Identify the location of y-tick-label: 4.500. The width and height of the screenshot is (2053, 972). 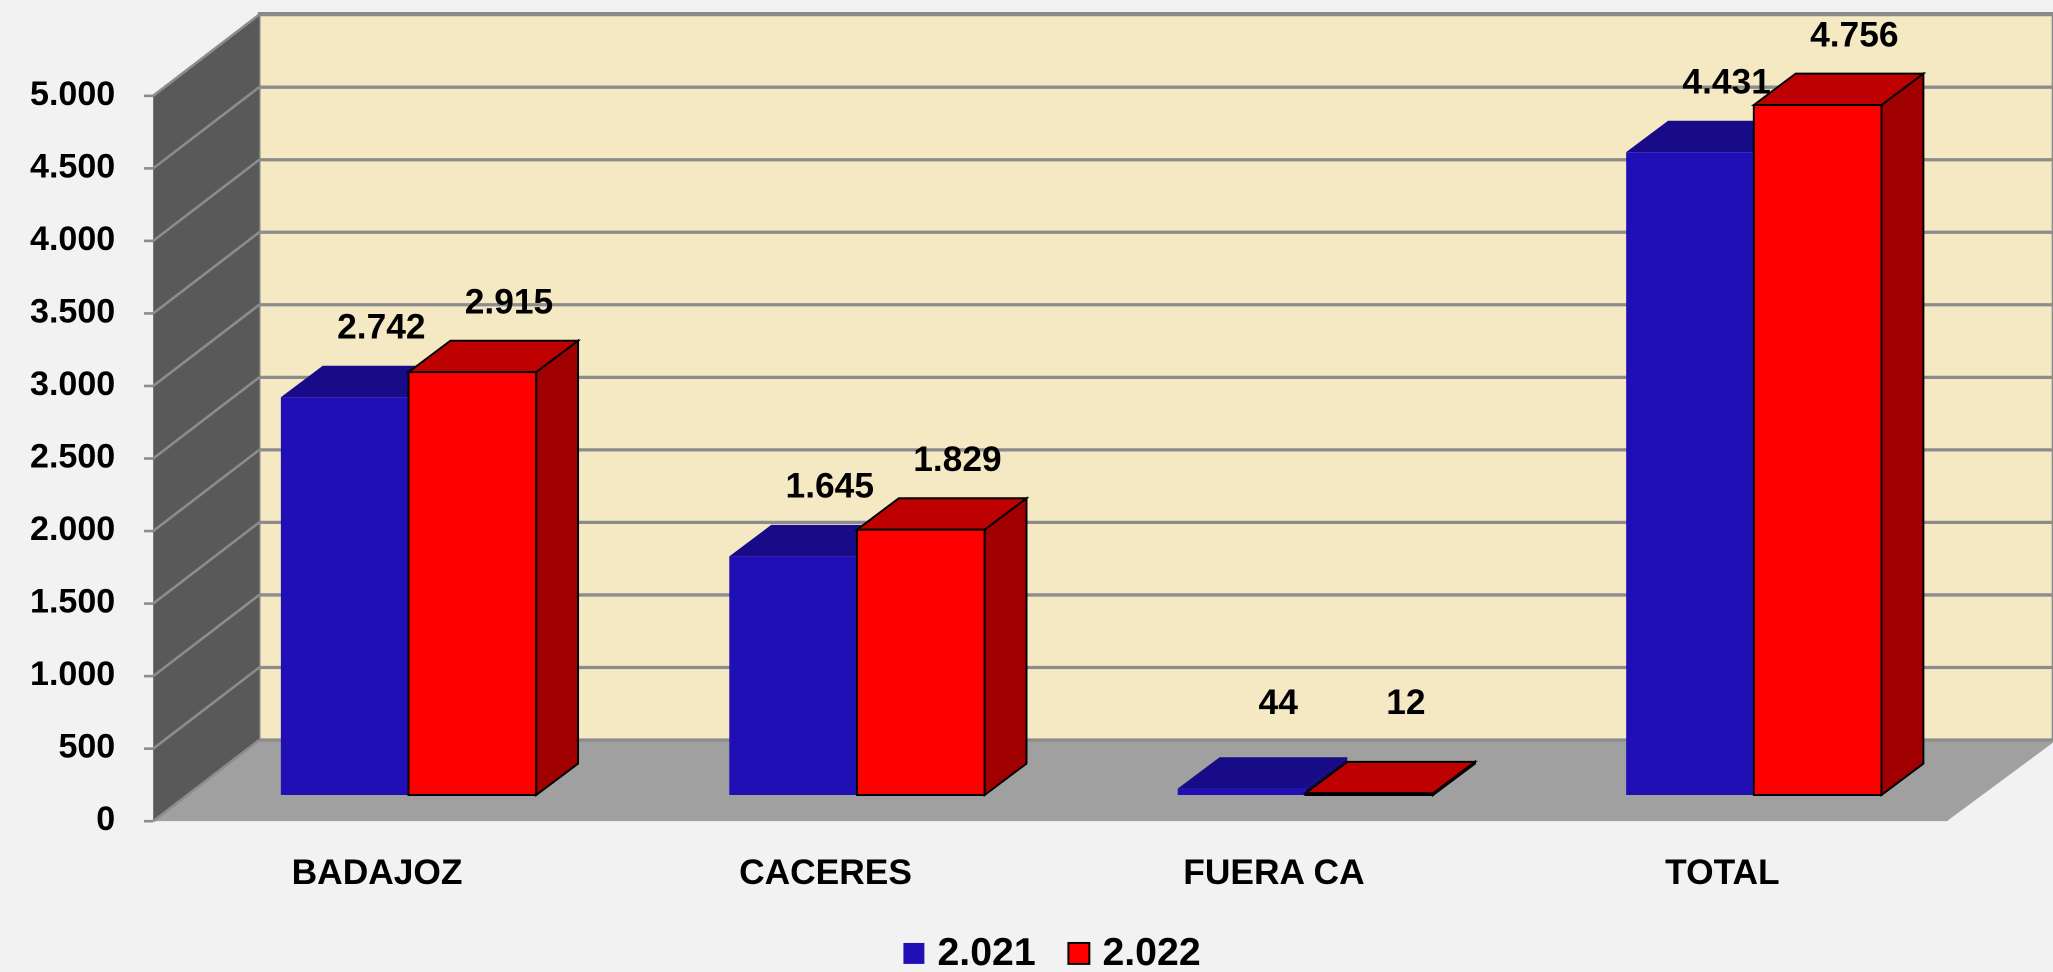
(72, 166).